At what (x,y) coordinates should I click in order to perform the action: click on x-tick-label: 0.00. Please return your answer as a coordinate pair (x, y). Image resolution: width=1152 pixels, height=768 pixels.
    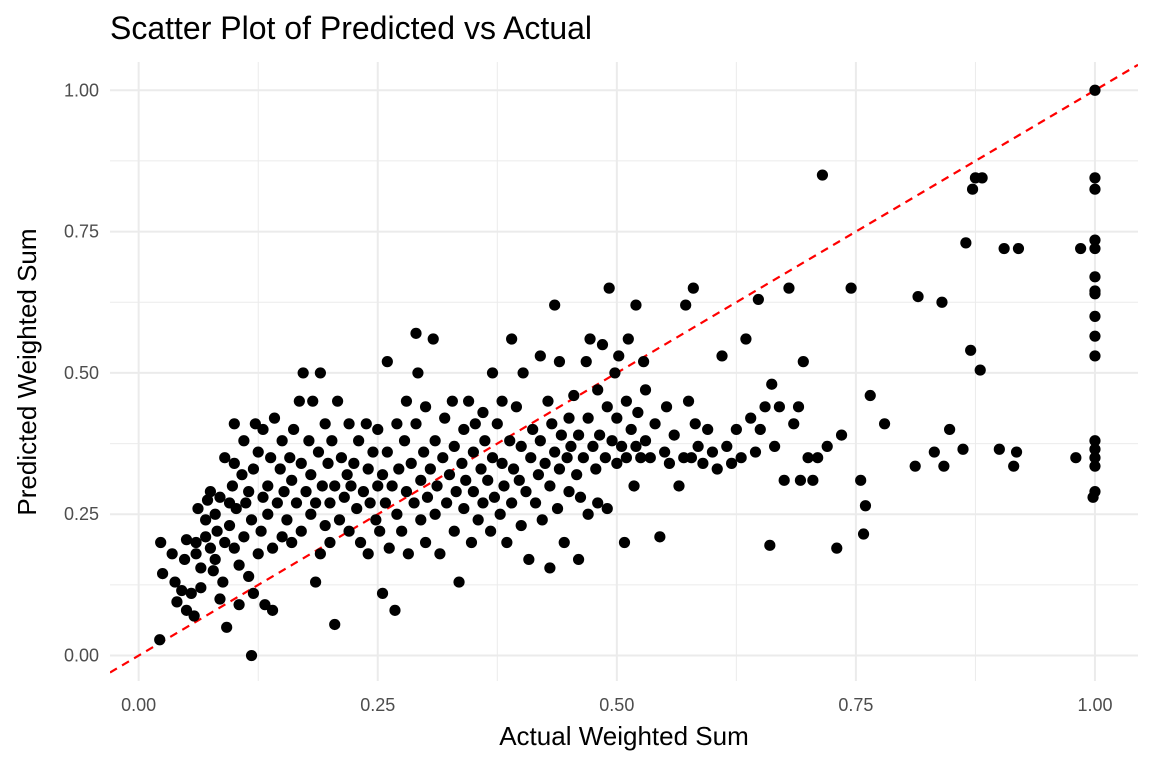
    Looking at the image, I should click on (138, 705).